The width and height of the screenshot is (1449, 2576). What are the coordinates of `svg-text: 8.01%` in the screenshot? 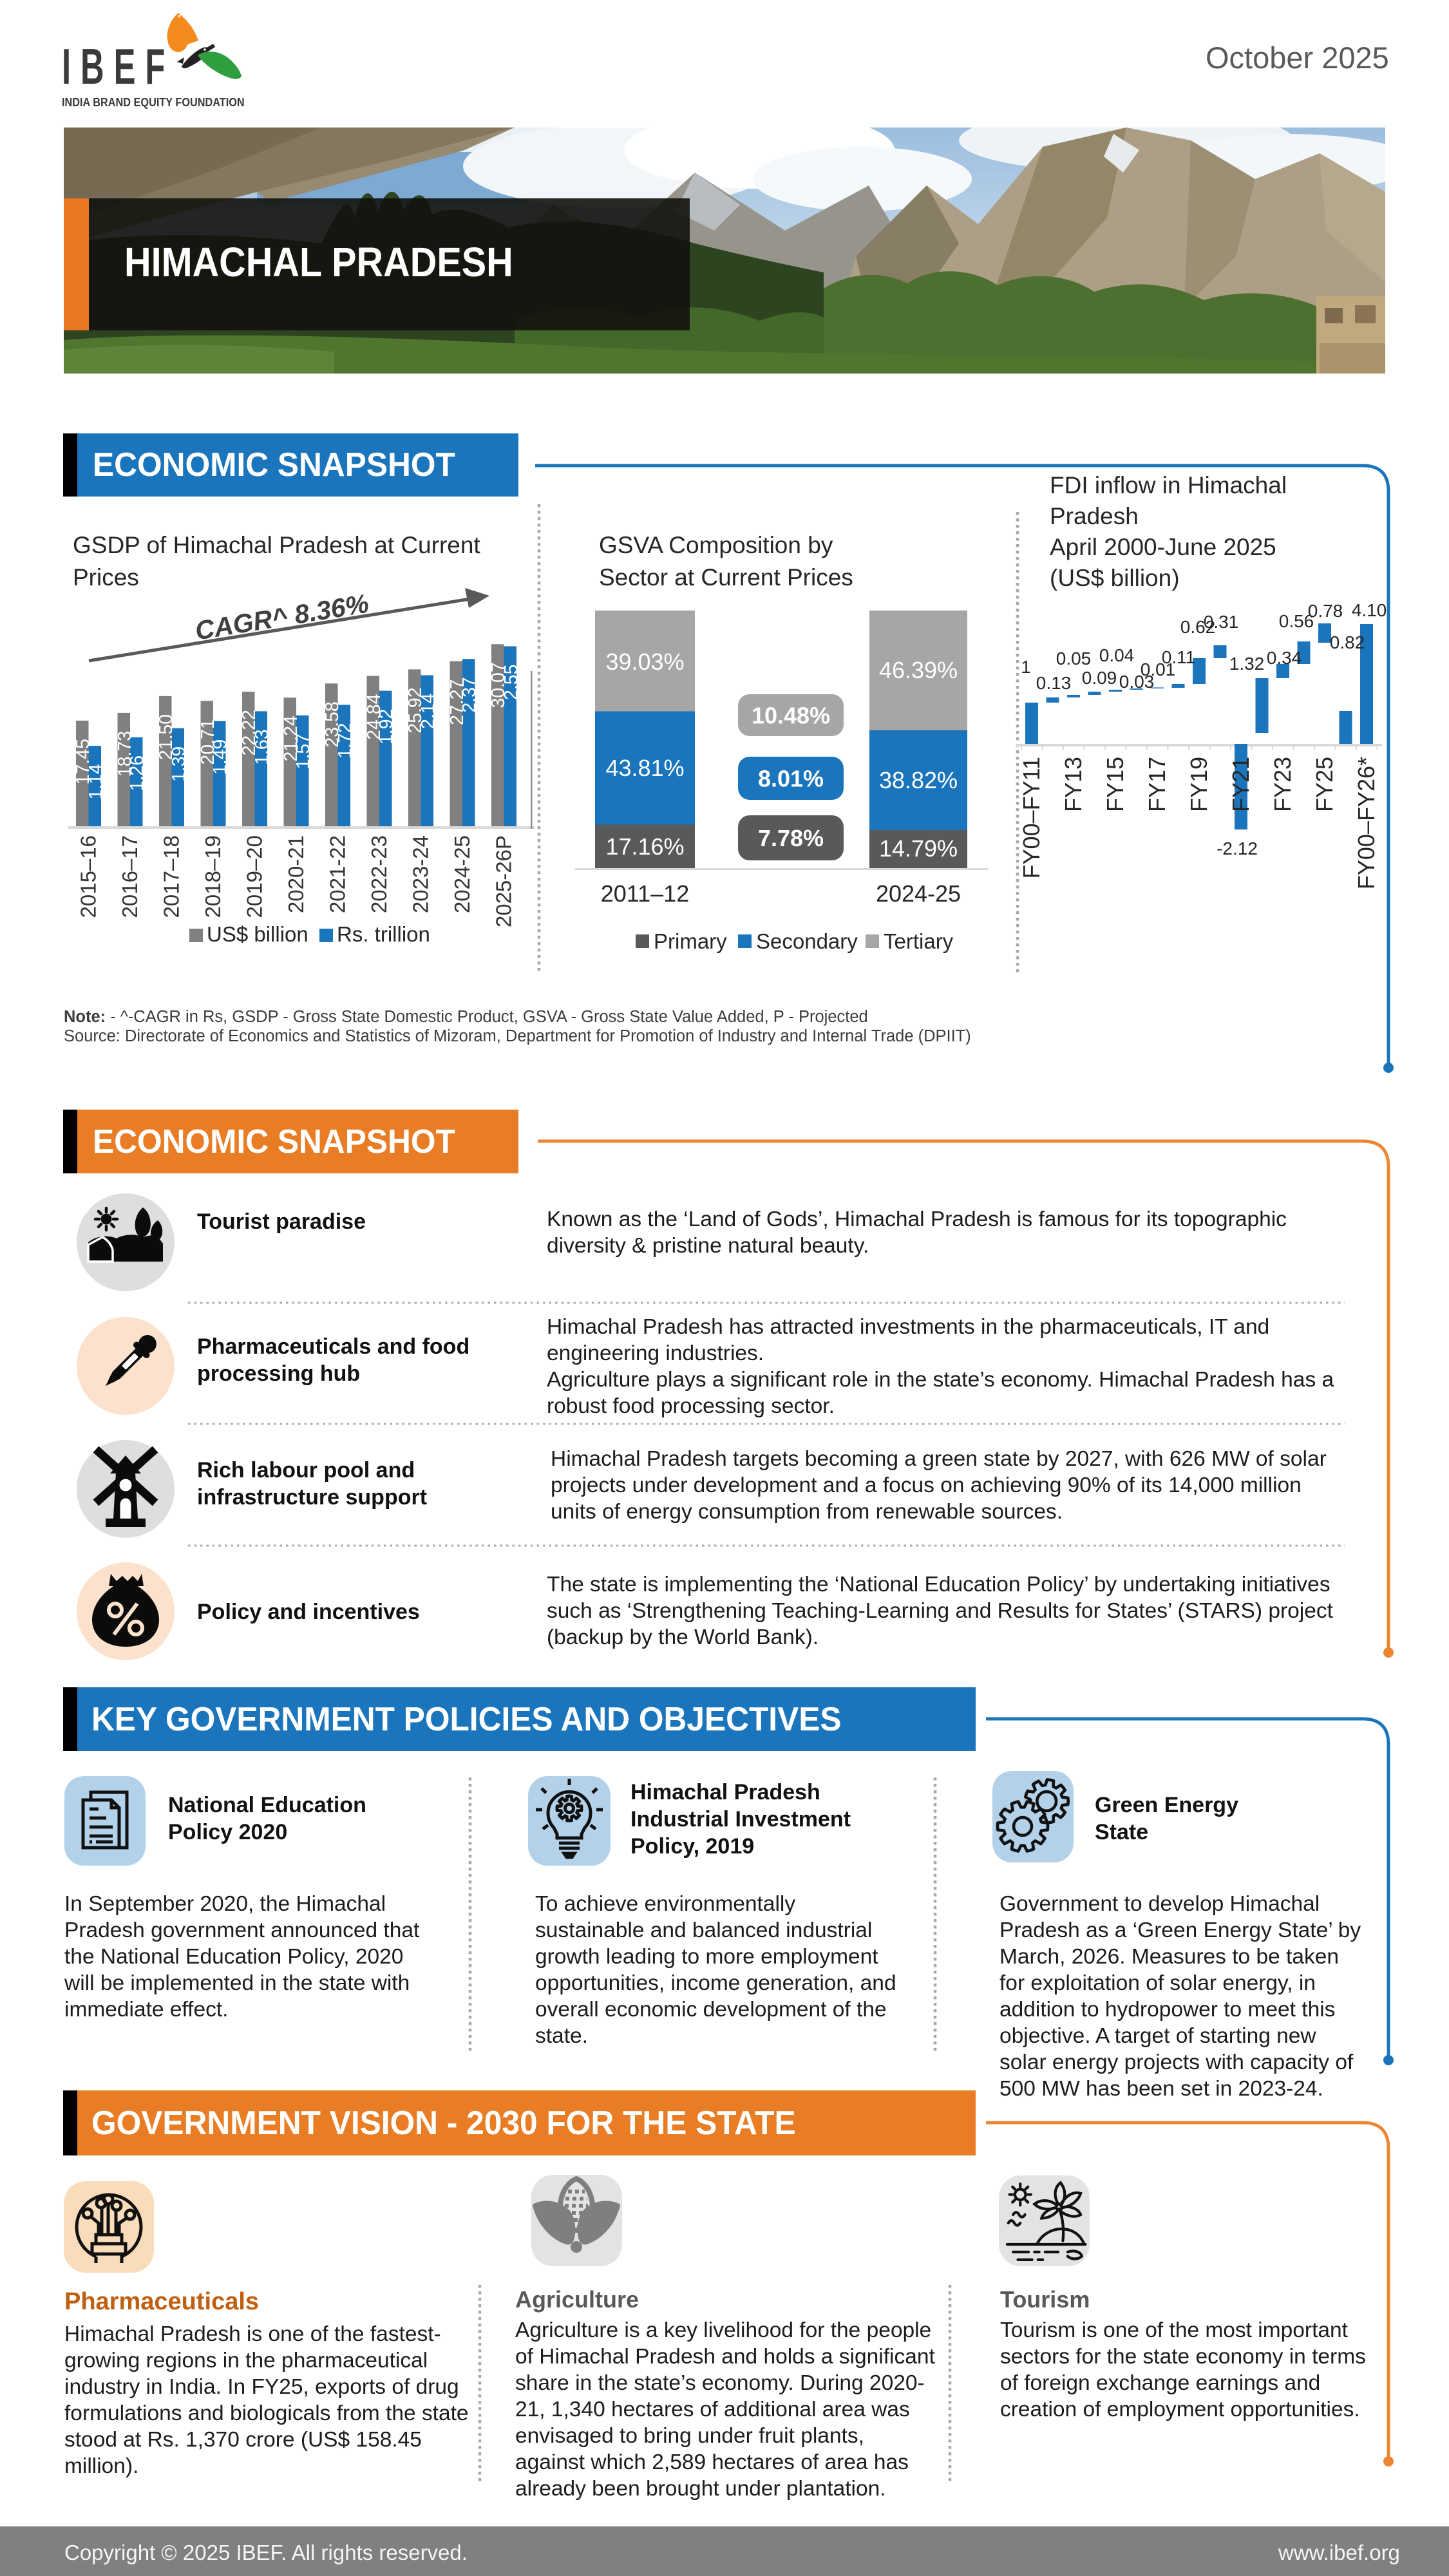 It's located at (791, 779).